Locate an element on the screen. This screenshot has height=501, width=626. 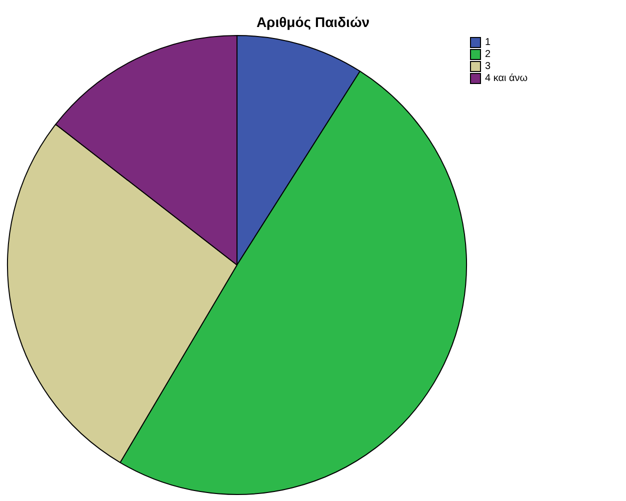
chart-title: Αριθμός Παιδιών is located at coordinates (313, 22).